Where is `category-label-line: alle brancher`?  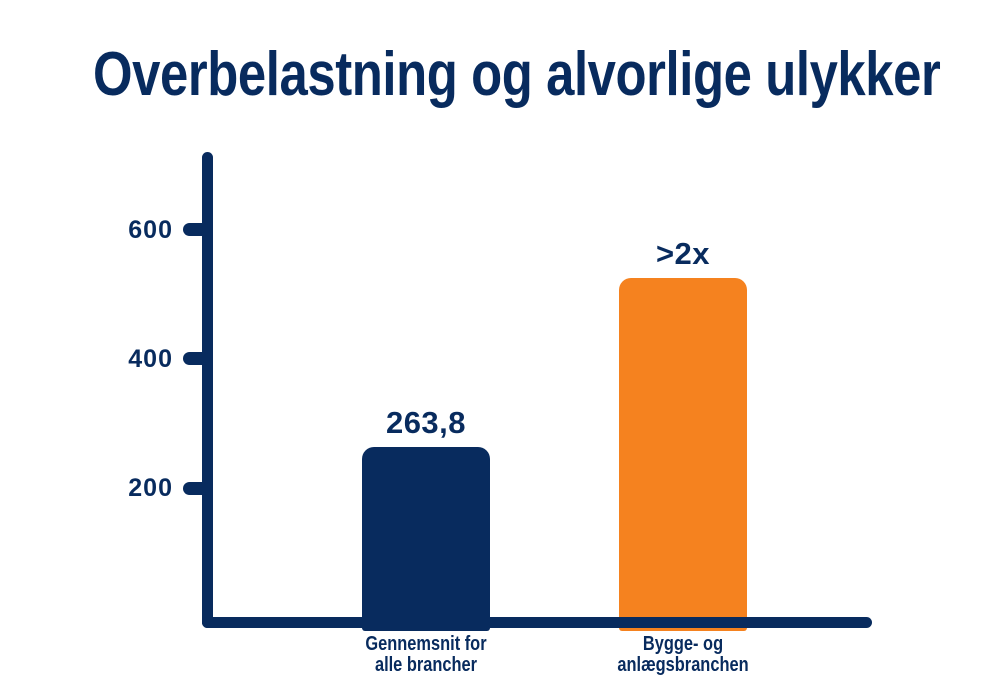
category-label-line: alle brancher is located at coordinates (426, 665).